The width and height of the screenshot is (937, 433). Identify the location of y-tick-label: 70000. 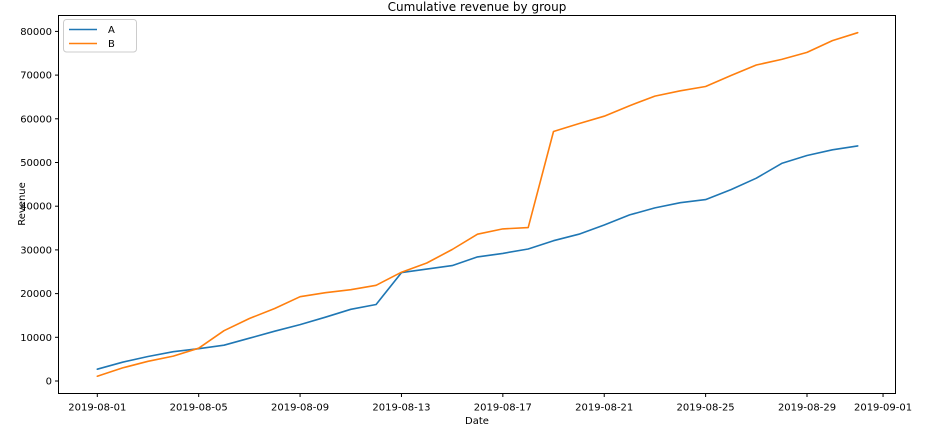
(36, 76).